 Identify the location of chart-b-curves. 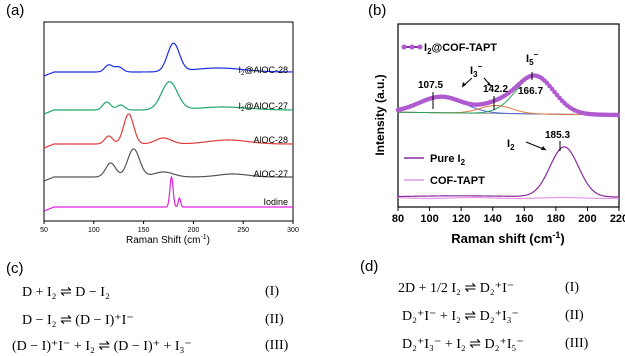
(508, 136).